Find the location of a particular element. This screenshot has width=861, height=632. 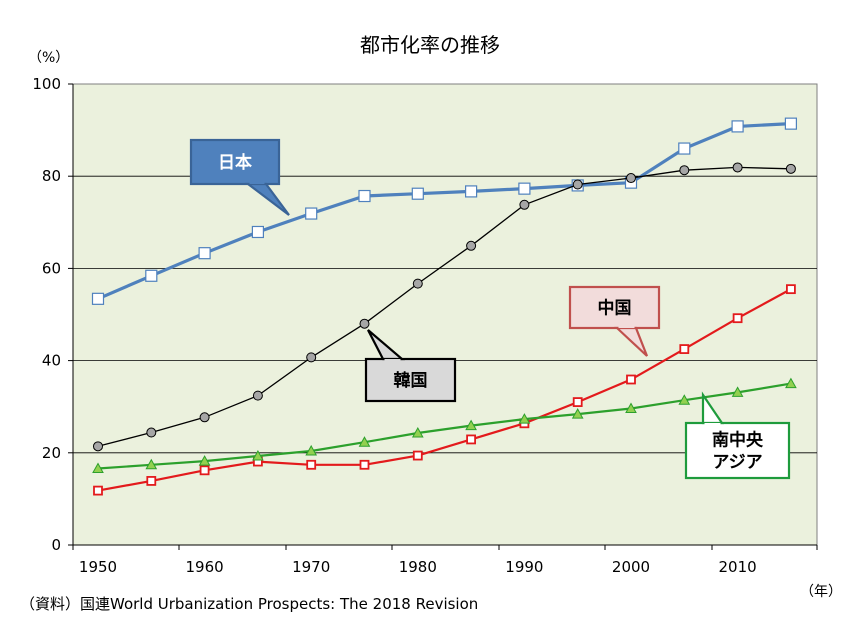

y-tick-label: 40 is located at coordinates (51, 361).